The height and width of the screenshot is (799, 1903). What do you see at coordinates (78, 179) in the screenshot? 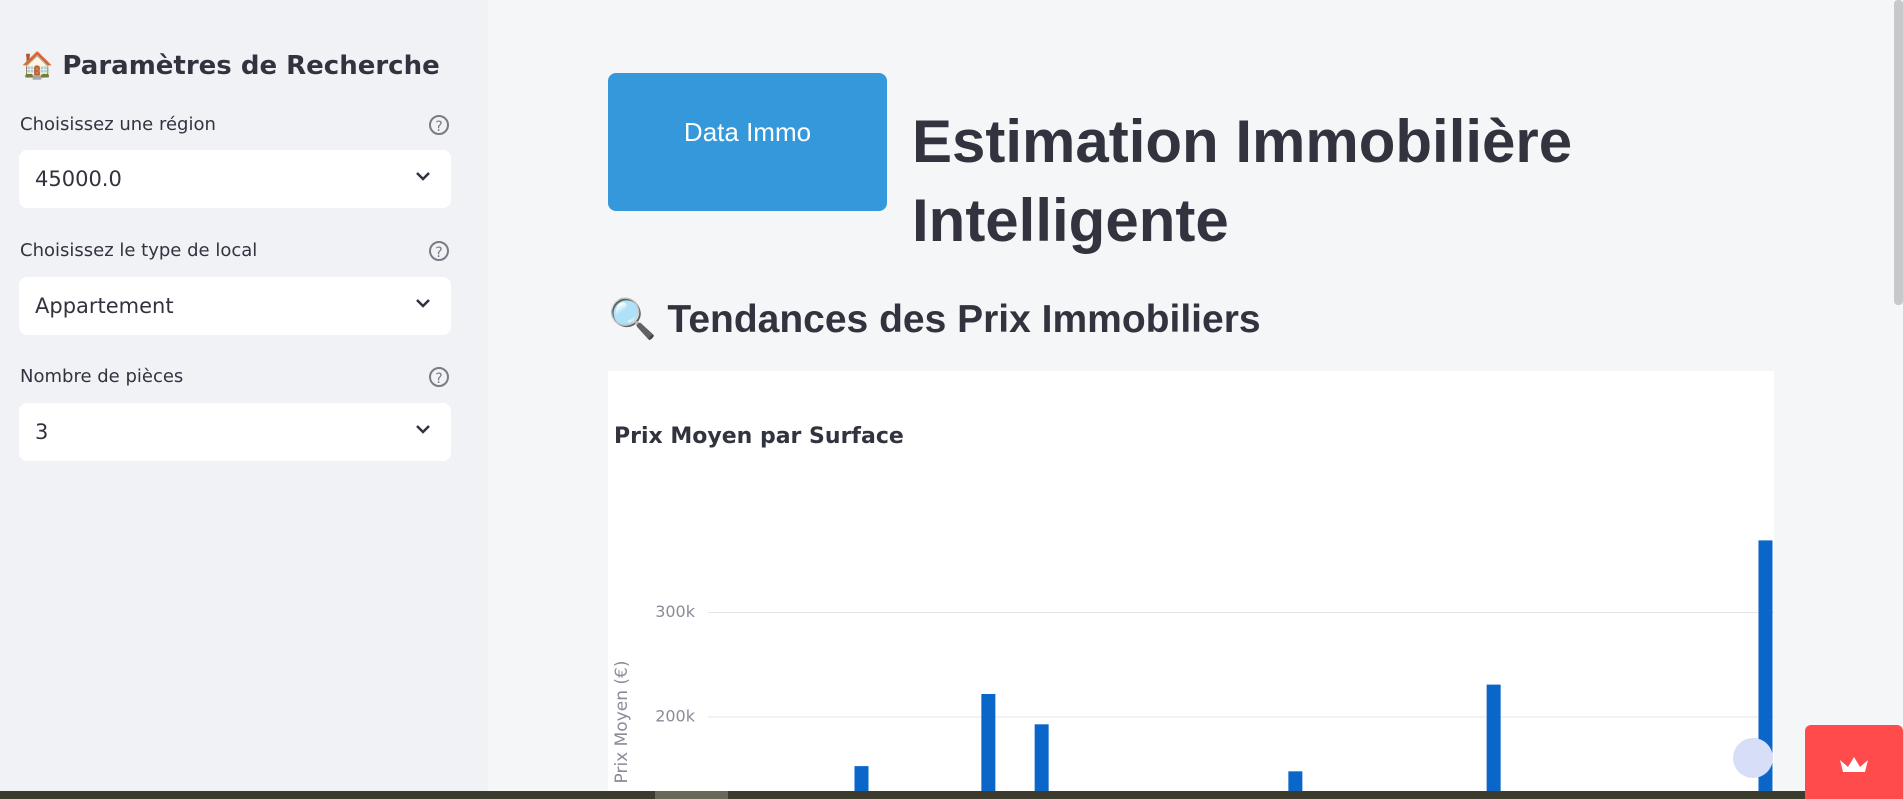
I see `select-value: 45000.0` at bounding box center [78, 179].